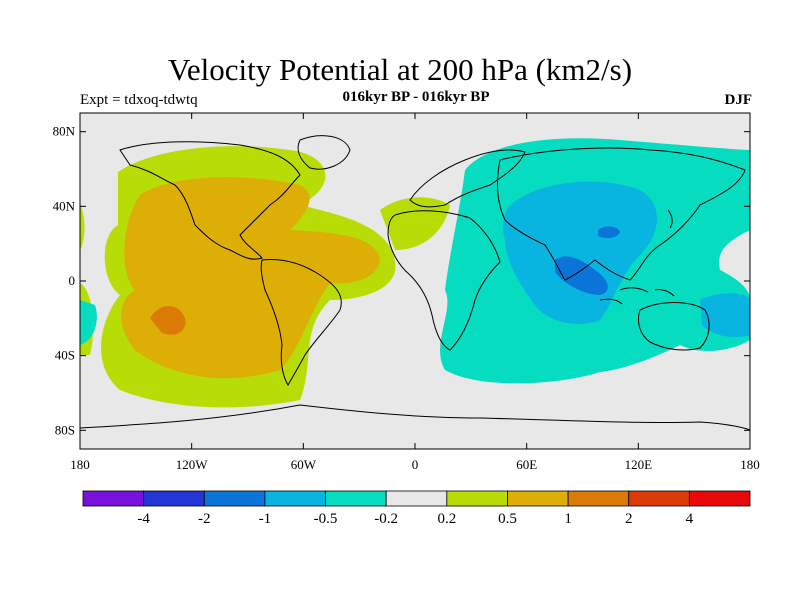  What do you see at coordinates (192, 464) in the screenshot?
I see `lon-tick-label: 120W` at bounding box center [192, 464].